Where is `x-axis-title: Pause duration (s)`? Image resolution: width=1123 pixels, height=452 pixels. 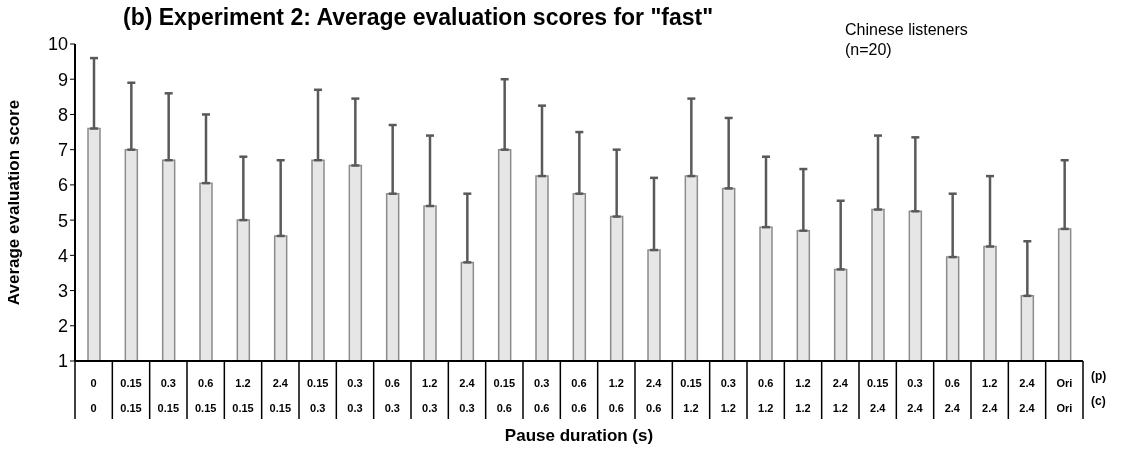
x-axis-title: Pause duration (s) is located at coordinates (579, 435).